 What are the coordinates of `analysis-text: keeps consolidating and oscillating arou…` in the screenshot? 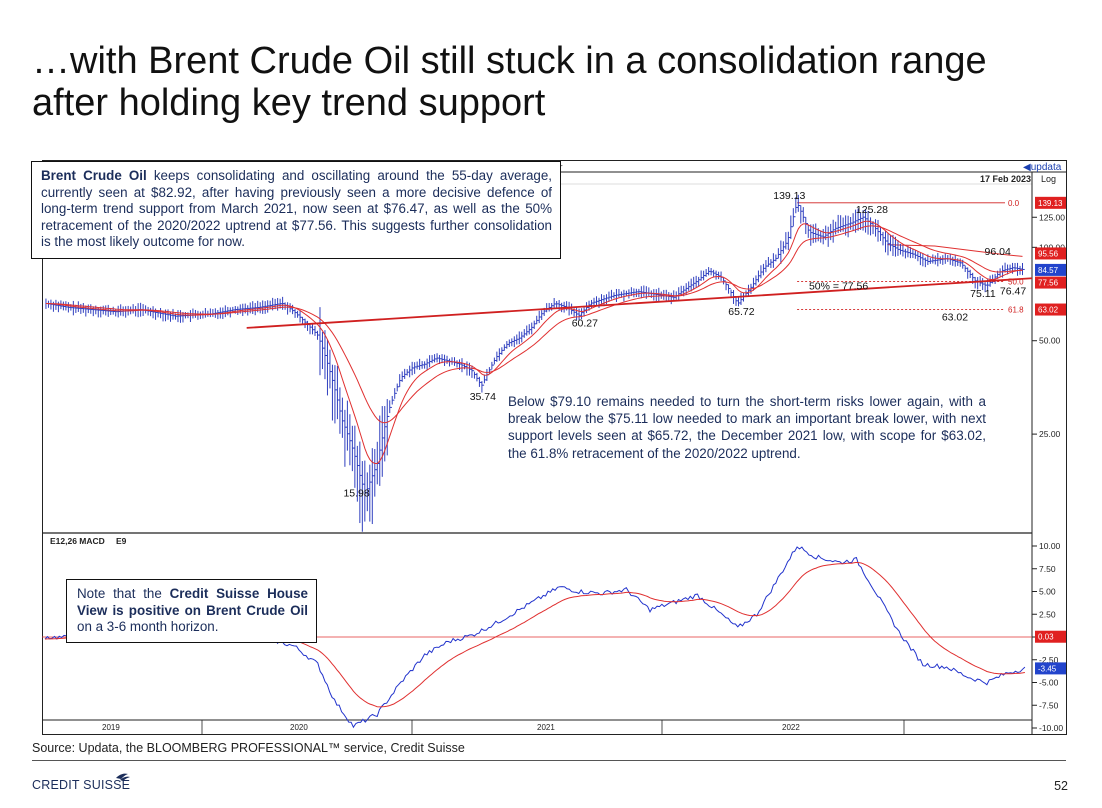 It's located at (297, 208).